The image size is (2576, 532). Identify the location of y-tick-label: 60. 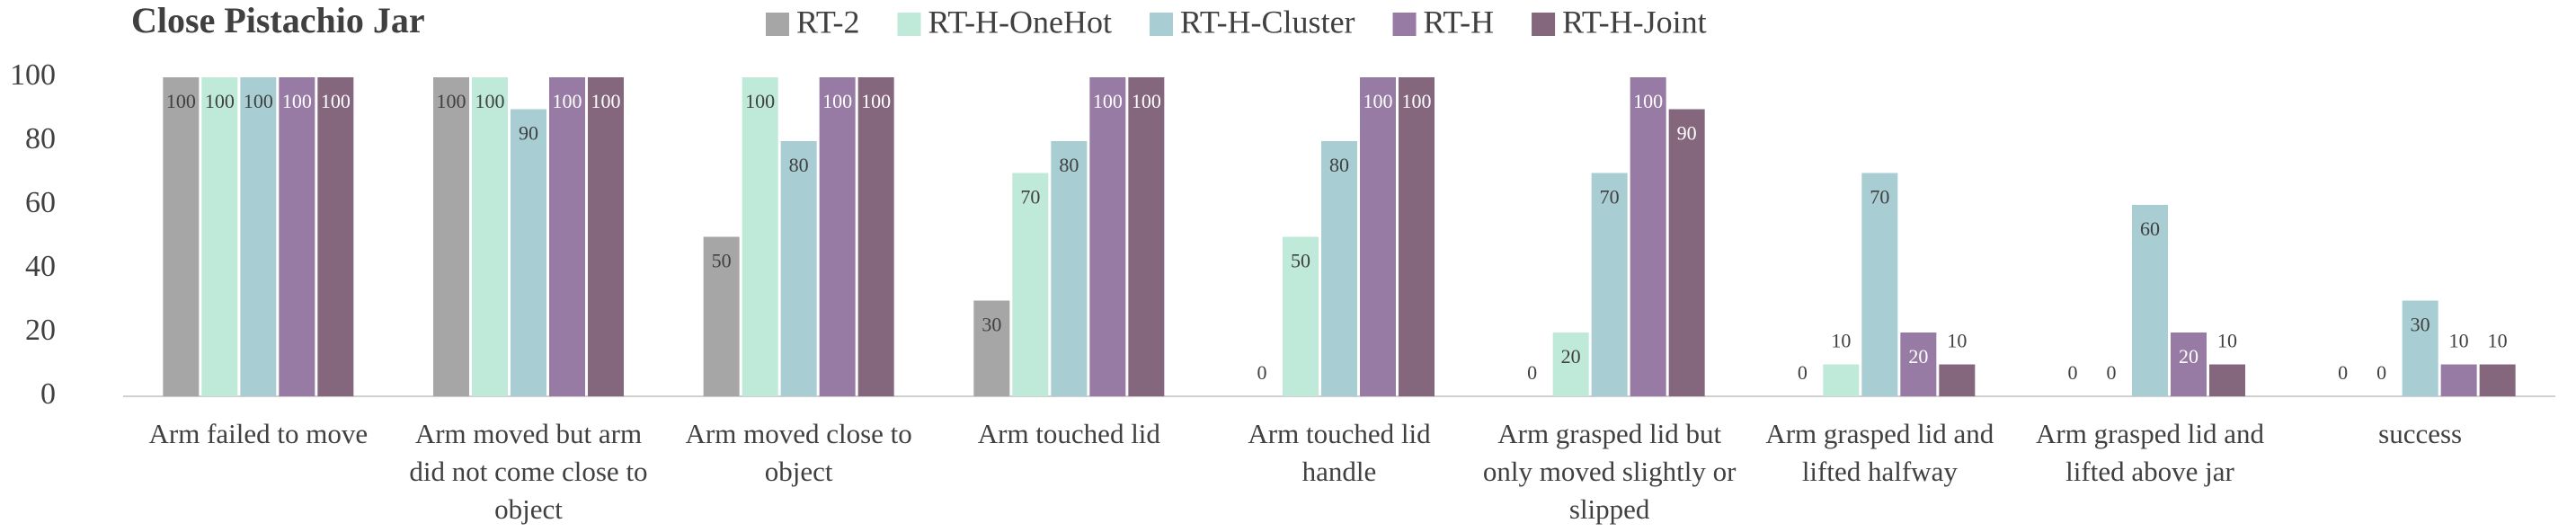
(40, 202).